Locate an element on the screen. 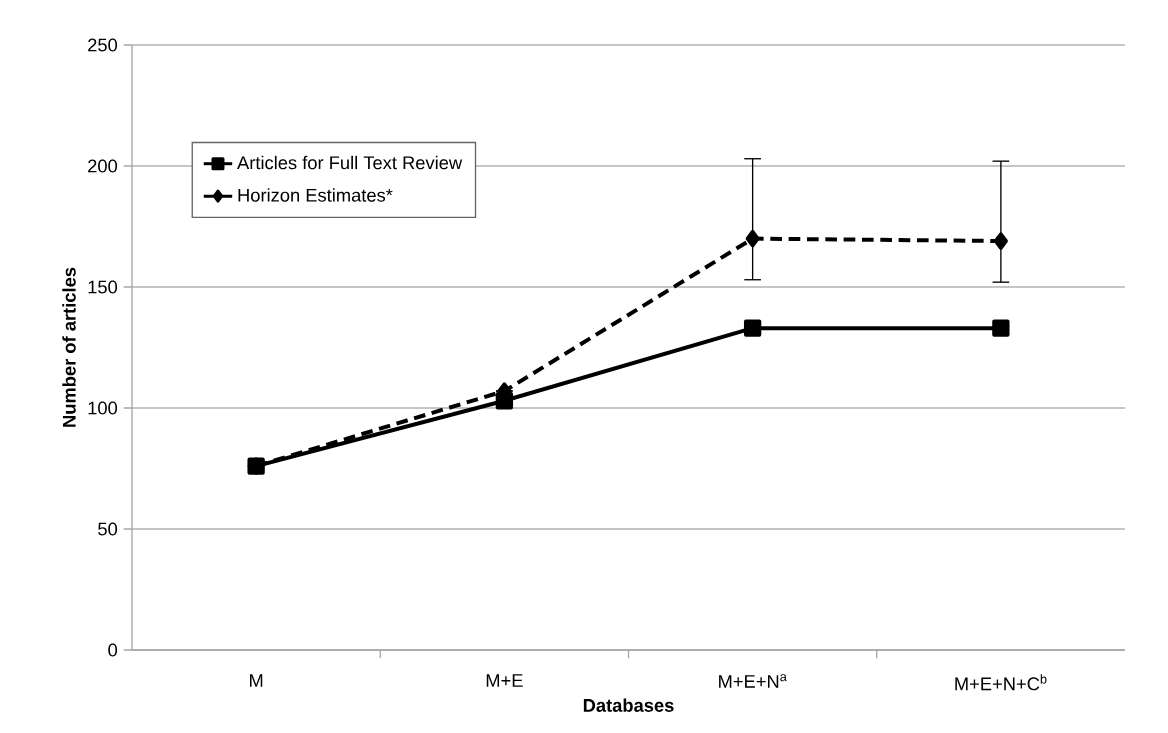 The image size is (1168, 733). y-tick-label: 150 is located at coordinates (103, 287).